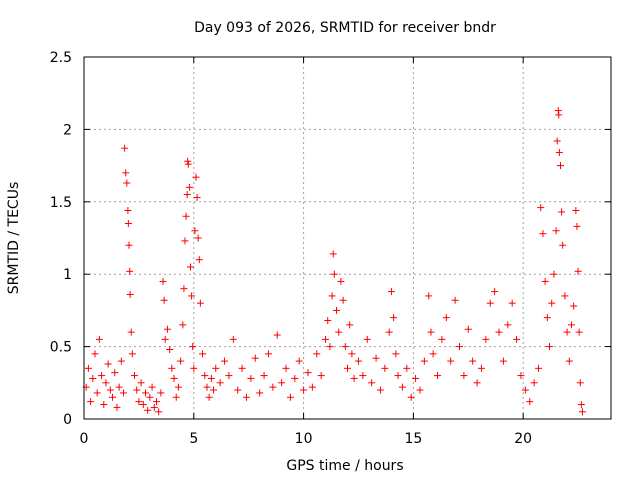 The image size is (640, 480). Describe the element at coordinates (84, 439) in the screenshot. I see `x-tick-label: 0` at that location.